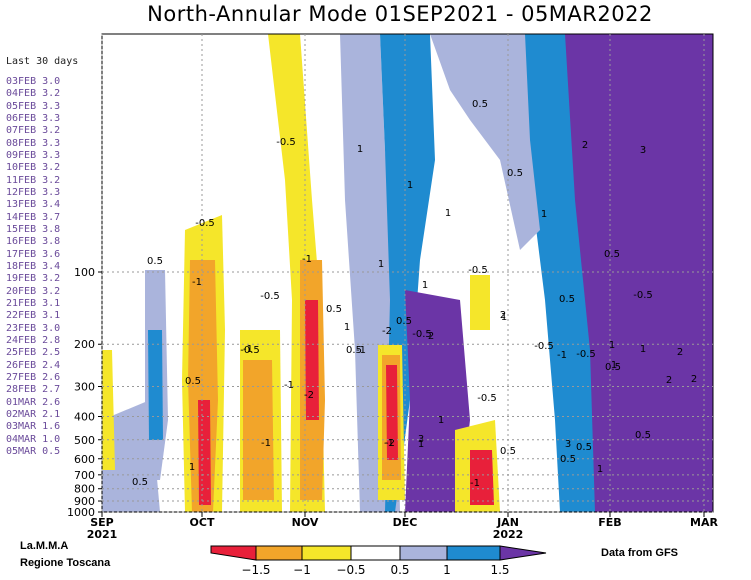 The height and width of the screenshot is (580, 751). I want to click on x-tick-label: DEC, so click(405, 522).